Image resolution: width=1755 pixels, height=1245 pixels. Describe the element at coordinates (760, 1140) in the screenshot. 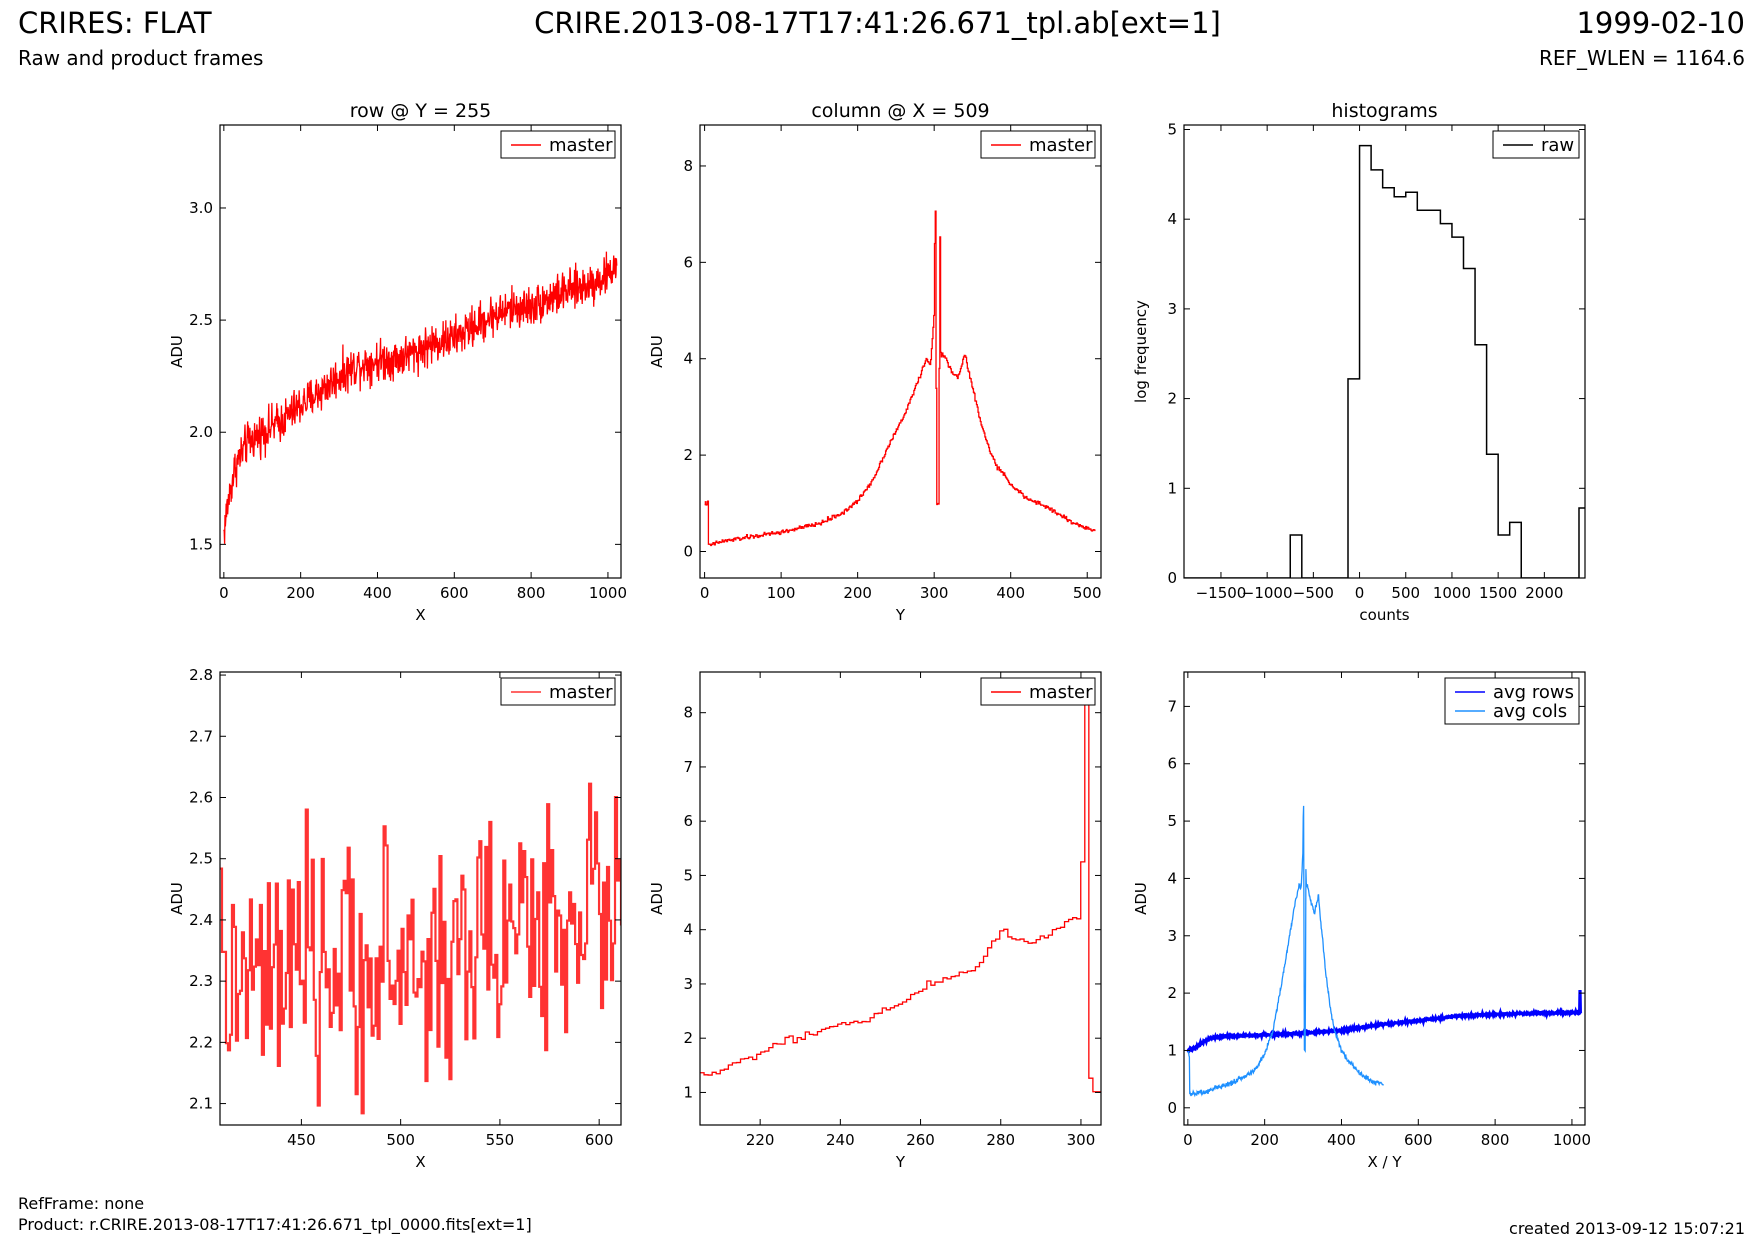

I see `x-tick-label: 220` at that location.